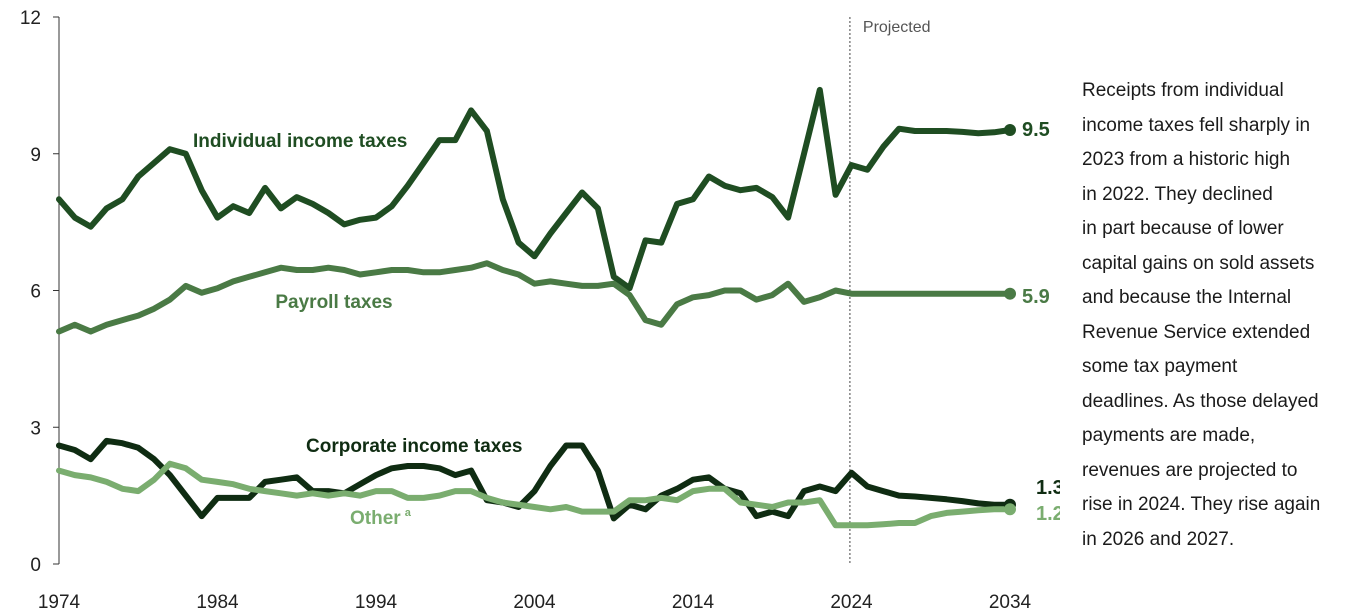 The height and width of the screenshot is (612, 1364). I want to click on series-name-superscript: a, so click(408, 513).